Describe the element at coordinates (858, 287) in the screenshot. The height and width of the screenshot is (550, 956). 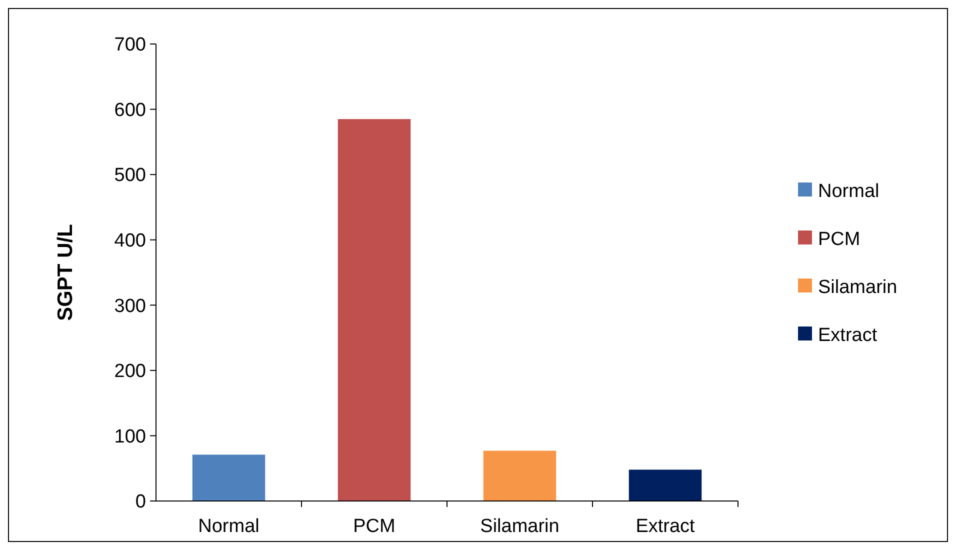
I see `legend-label: Silamarin` at that location.